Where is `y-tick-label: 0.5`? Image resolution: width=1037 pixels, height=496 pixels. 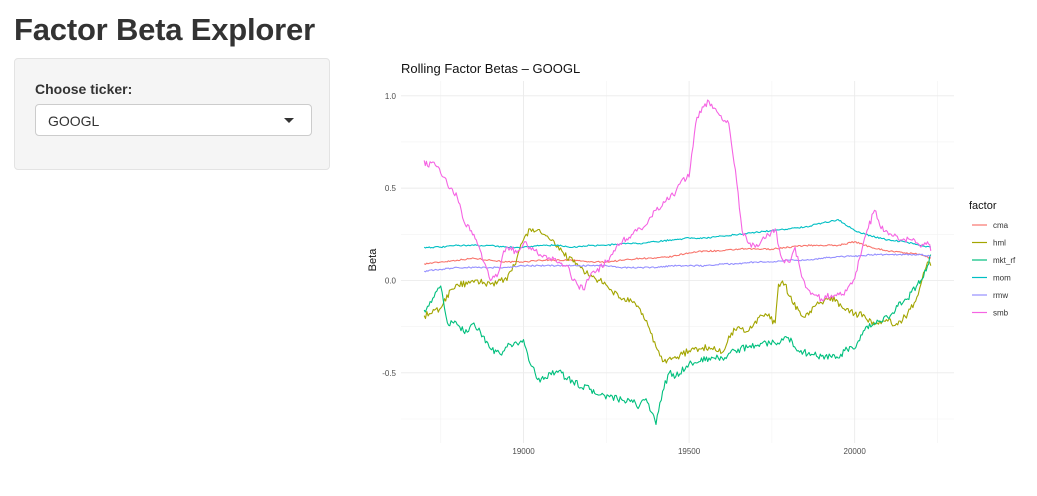
y-tick-label: 0.5 is located at coordinates (391, 188).